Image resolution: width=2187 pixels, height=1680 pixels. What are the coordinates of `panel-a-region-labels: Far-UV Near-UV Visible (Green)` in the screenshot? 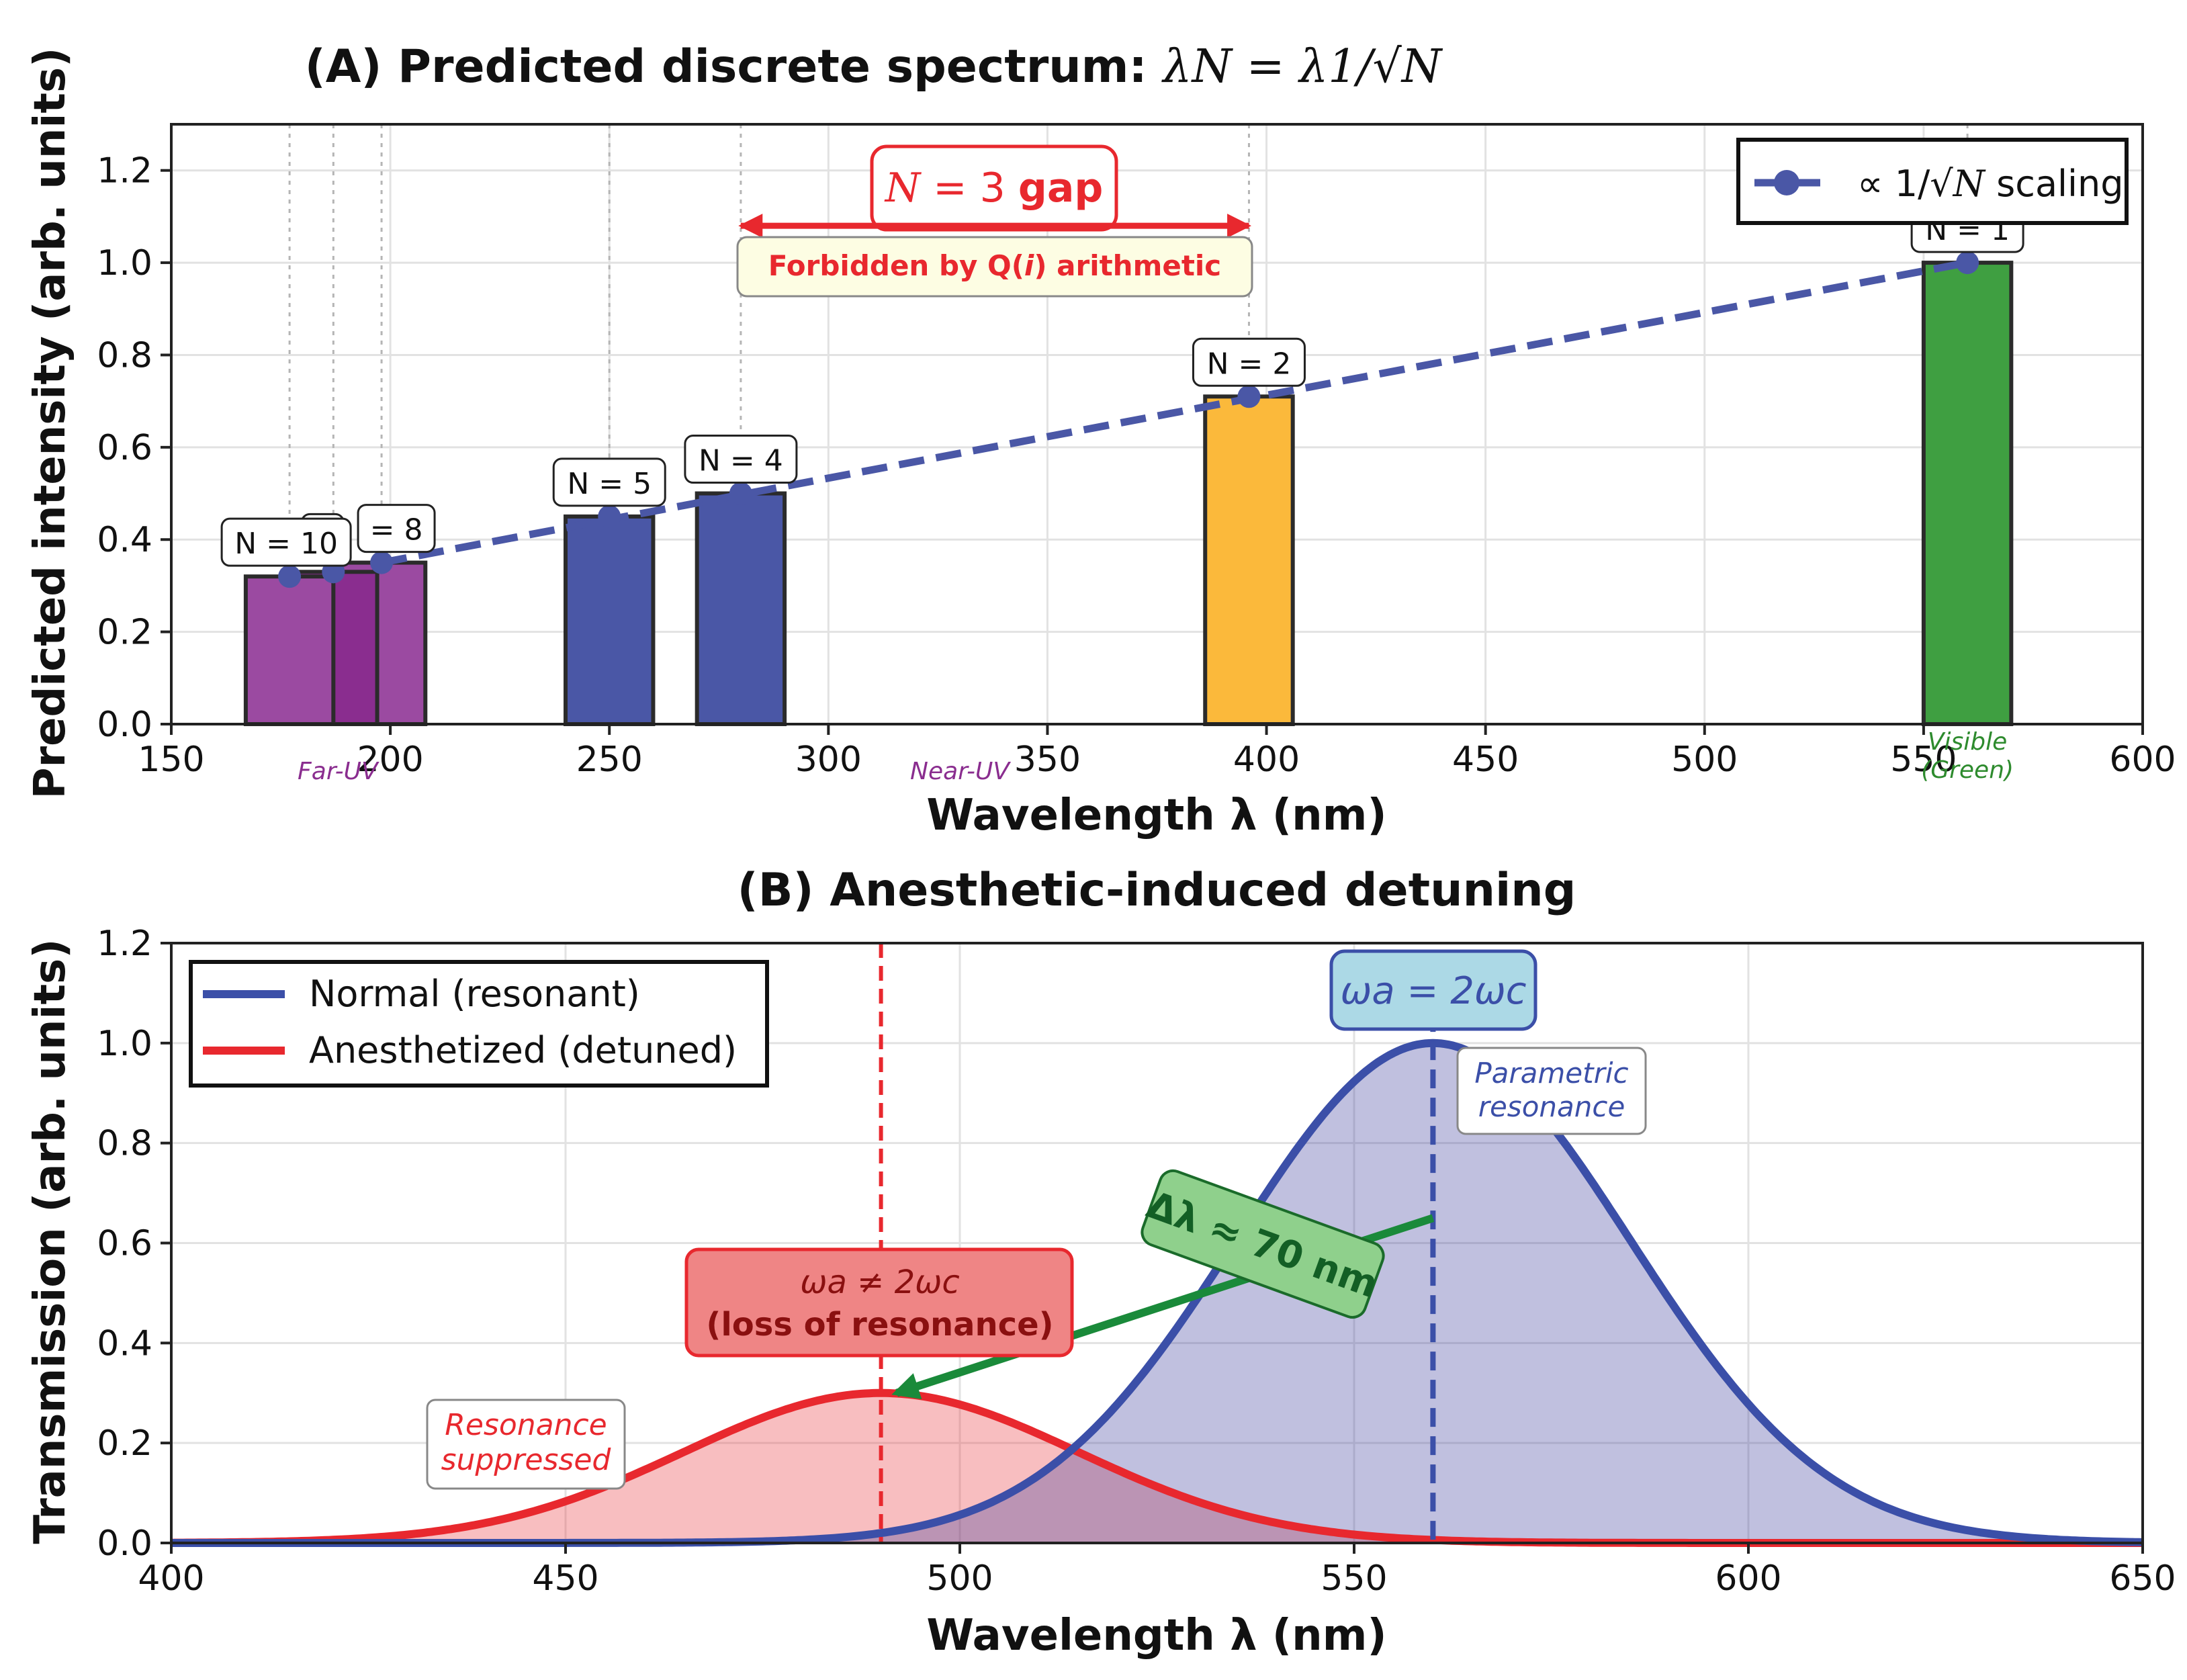 It's located at (1156, 756).